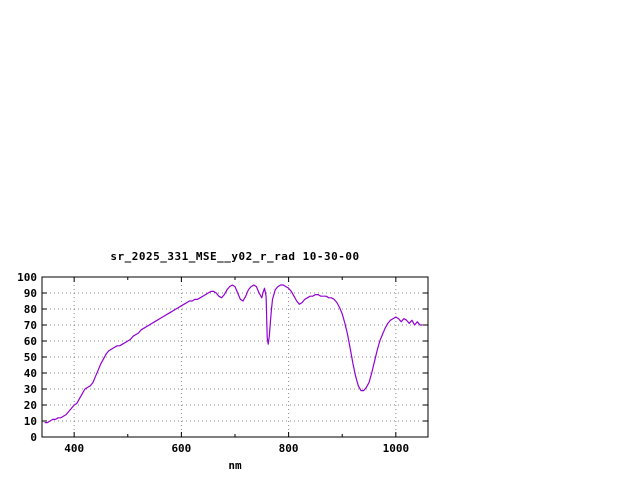  I want to click on y-tick-label: 90, so click(30, 293).